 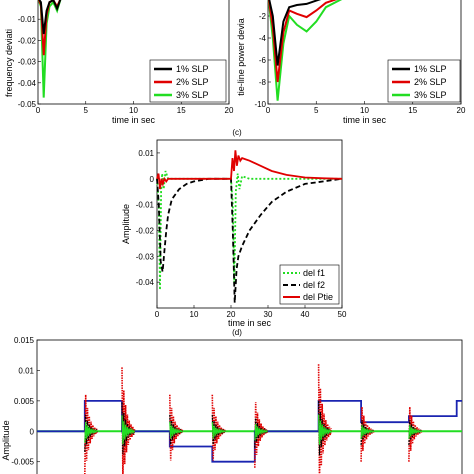 What do you see at coordinates (342, 314) in the screenshot?
I see `x-tick-label: 50` at bounding box center [342, 314].